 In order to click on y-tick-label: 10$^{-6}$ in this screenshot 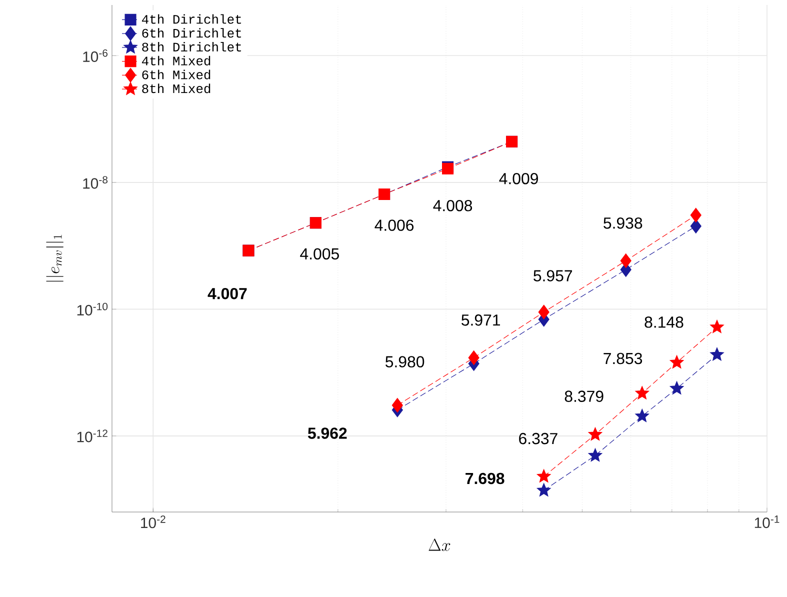, I will do `click(95, 55)`.